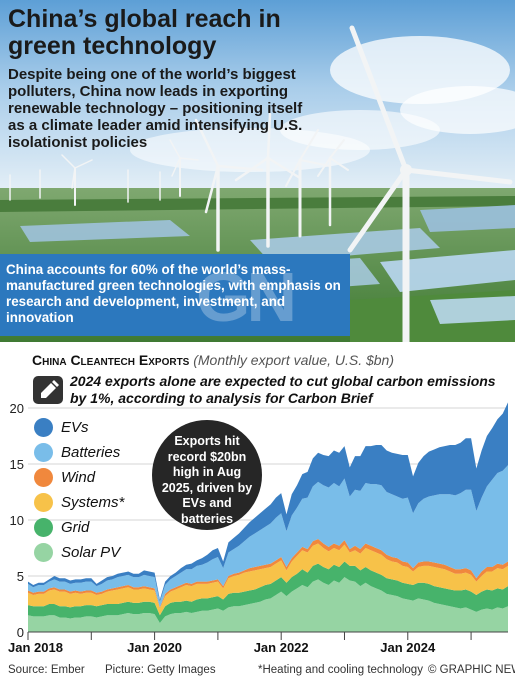 This screenshot has width=515, height=685. Describe the element at coordinates (43, 427) in the screenshot. I see `legend-swatch-evs` at that location.